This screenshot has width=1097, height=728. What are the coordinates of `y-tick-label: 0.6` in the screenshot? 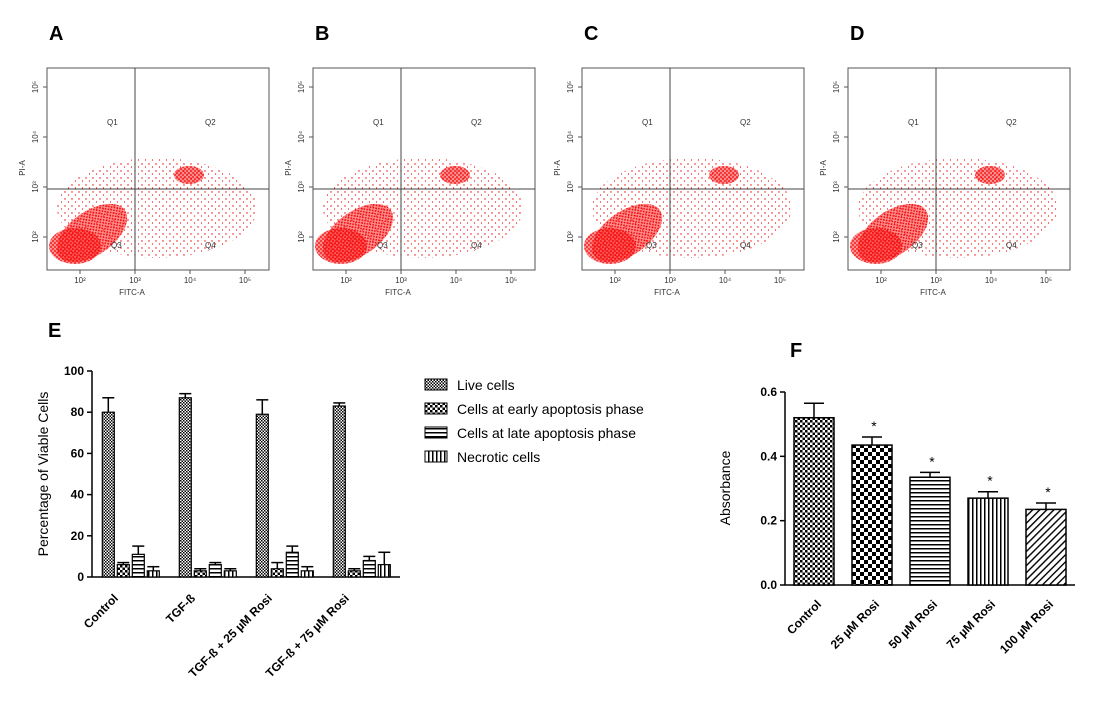 It's located at (768, 392).